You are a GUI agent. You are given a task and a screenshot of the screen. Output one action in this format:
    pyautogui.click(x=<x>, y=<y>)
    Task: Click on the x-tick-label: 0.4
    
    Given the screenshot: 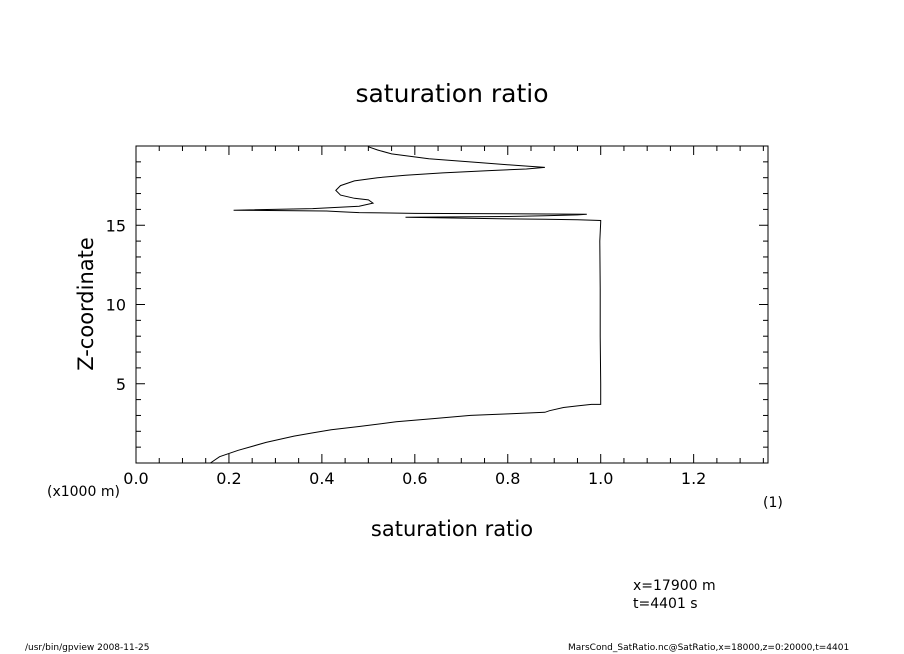 What is the action you would take?
    pyautogui.click(x=321, y=478)
    